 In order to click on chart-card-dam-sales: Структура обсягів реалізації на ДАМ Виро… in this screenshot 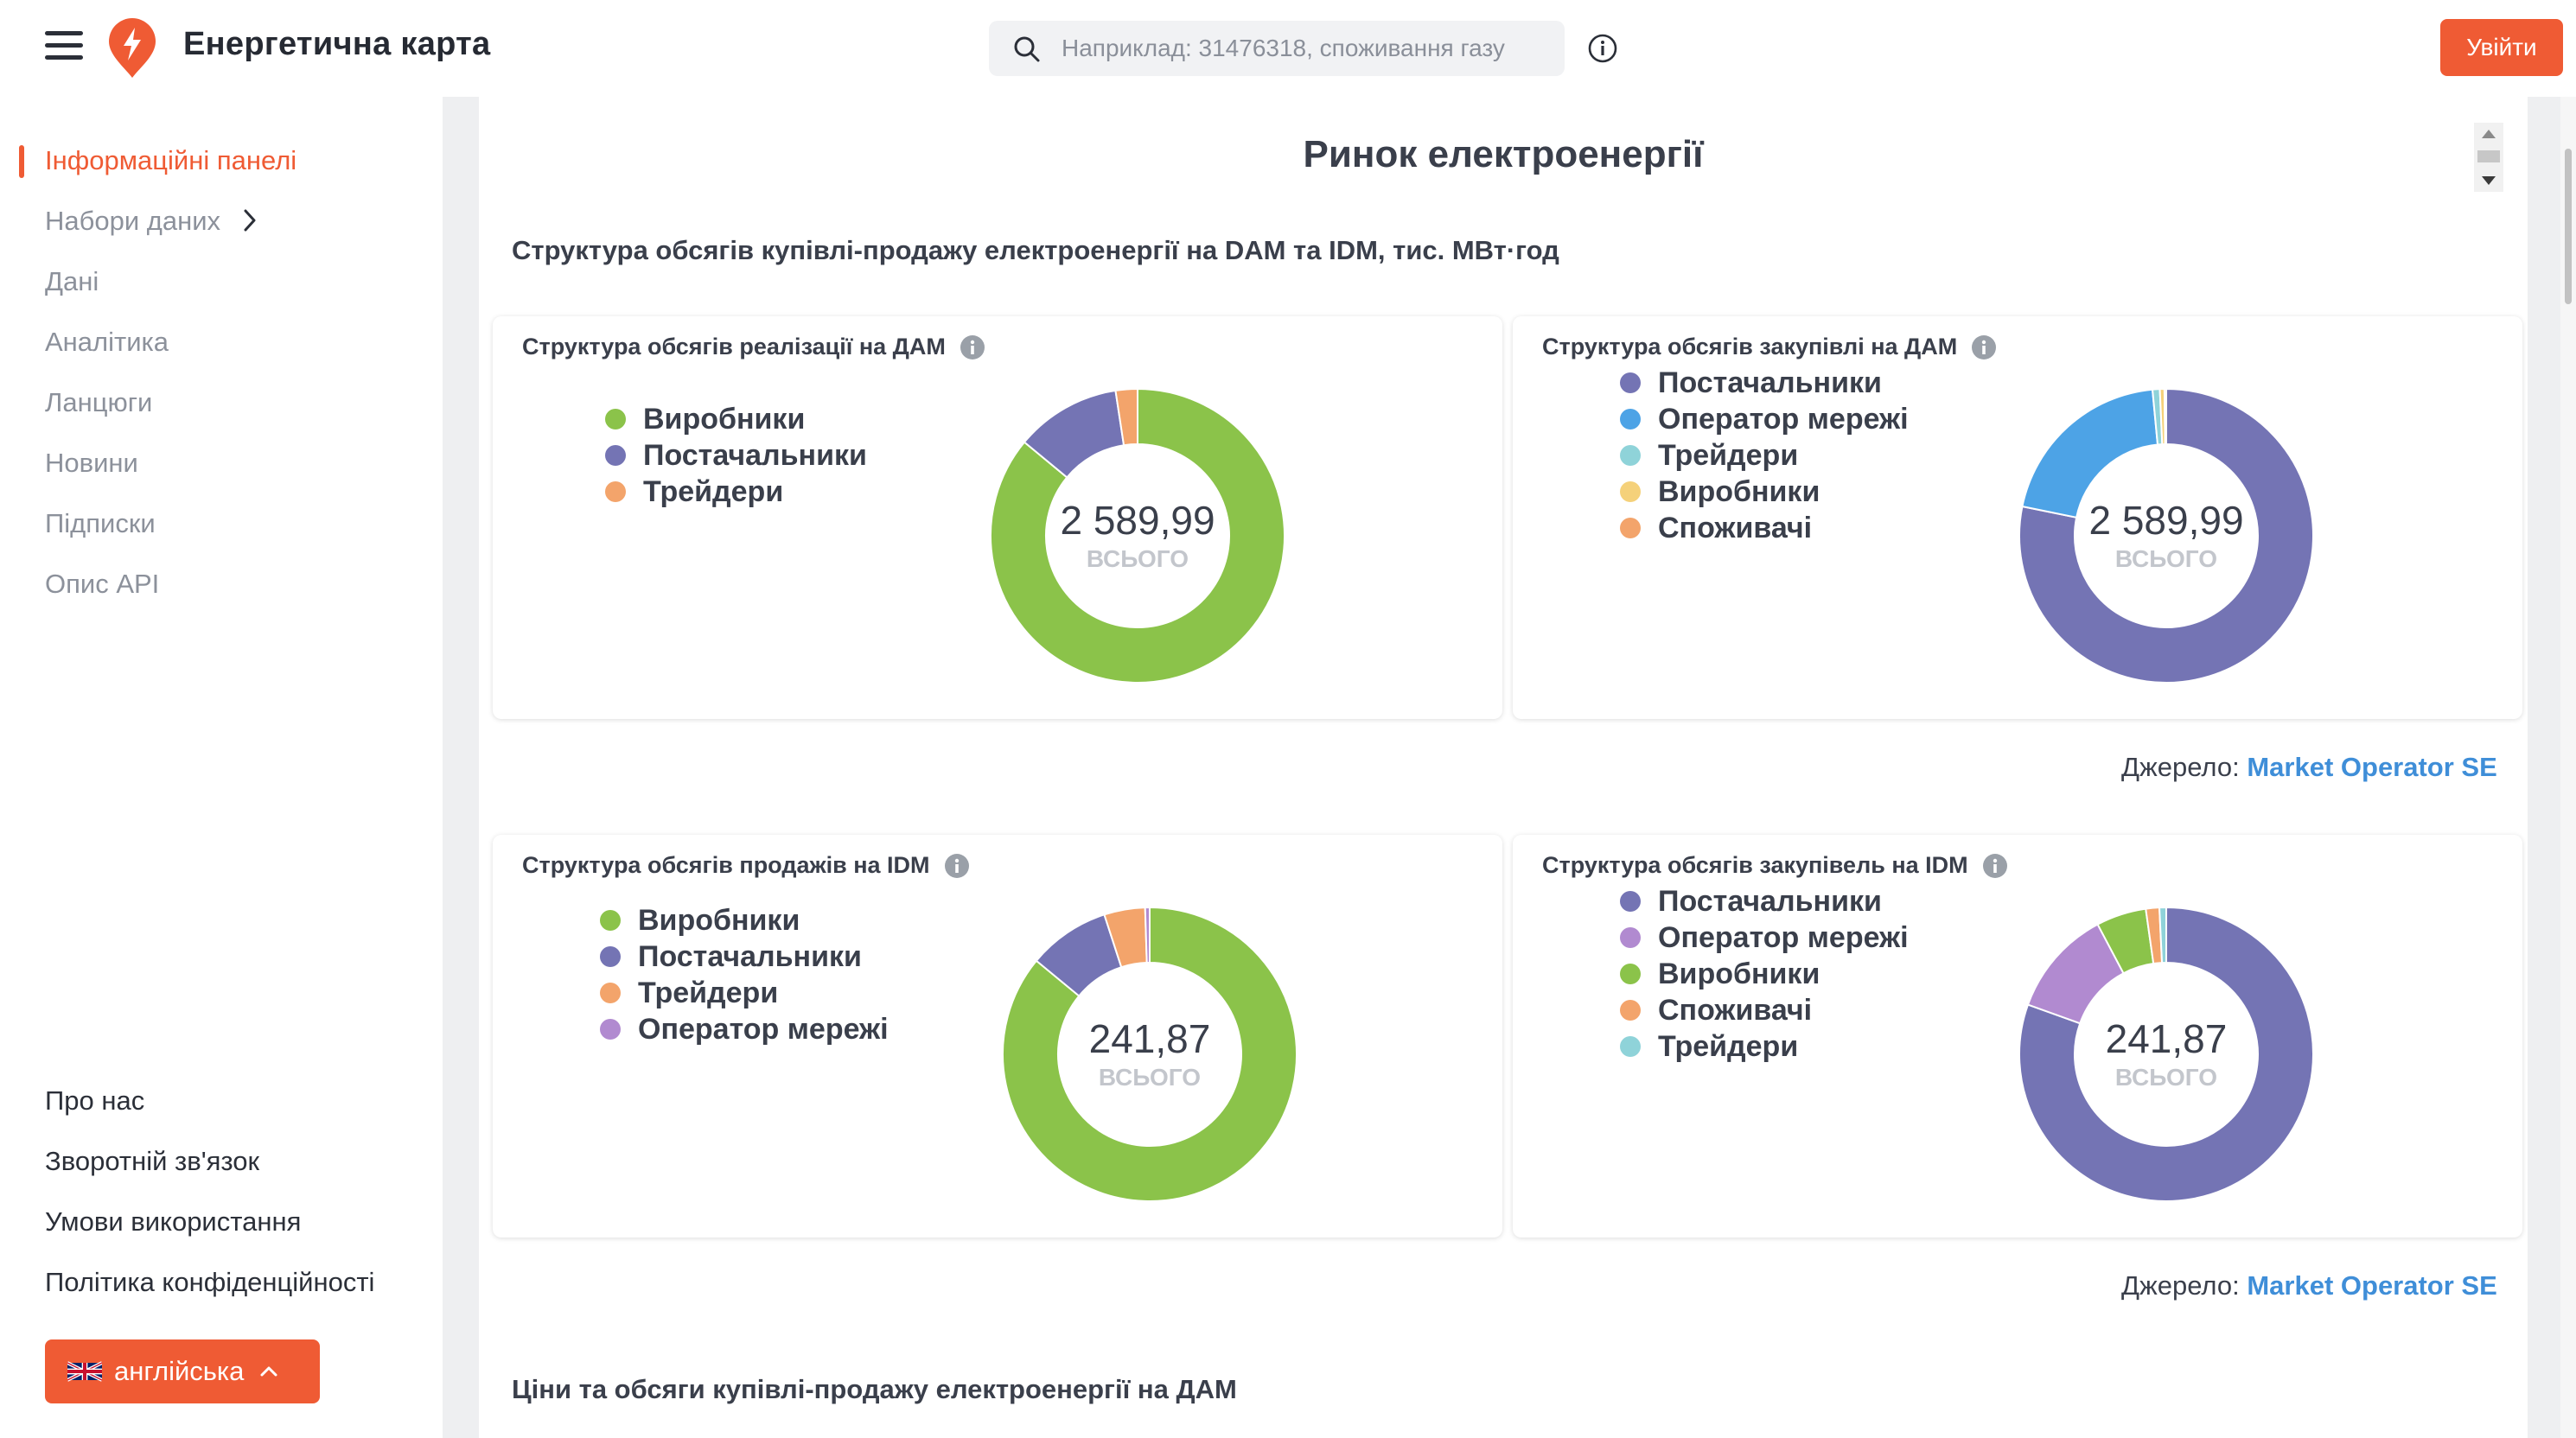, I will do `click(997, 518)`.